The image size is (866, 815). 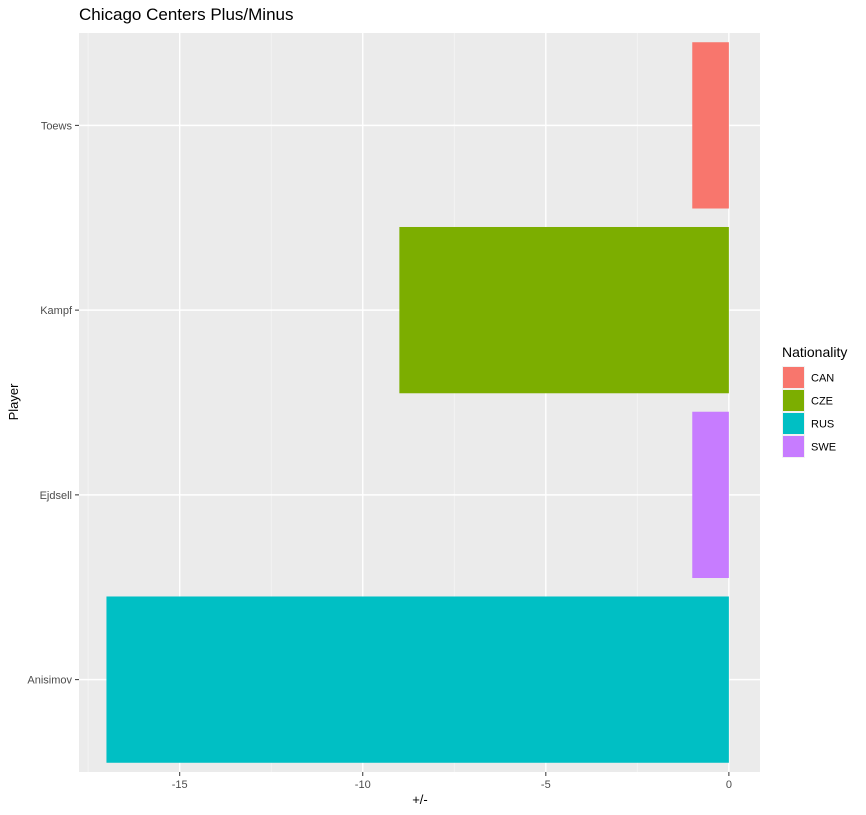 I want to click on x-tick-label: -5, so click(x=546, y=785).